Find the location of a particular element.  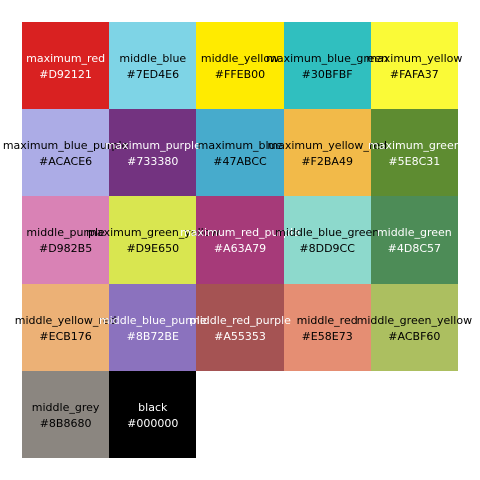

color-swatch: maximum_yellow #FAFA37 is located at coordinates (414, 66).